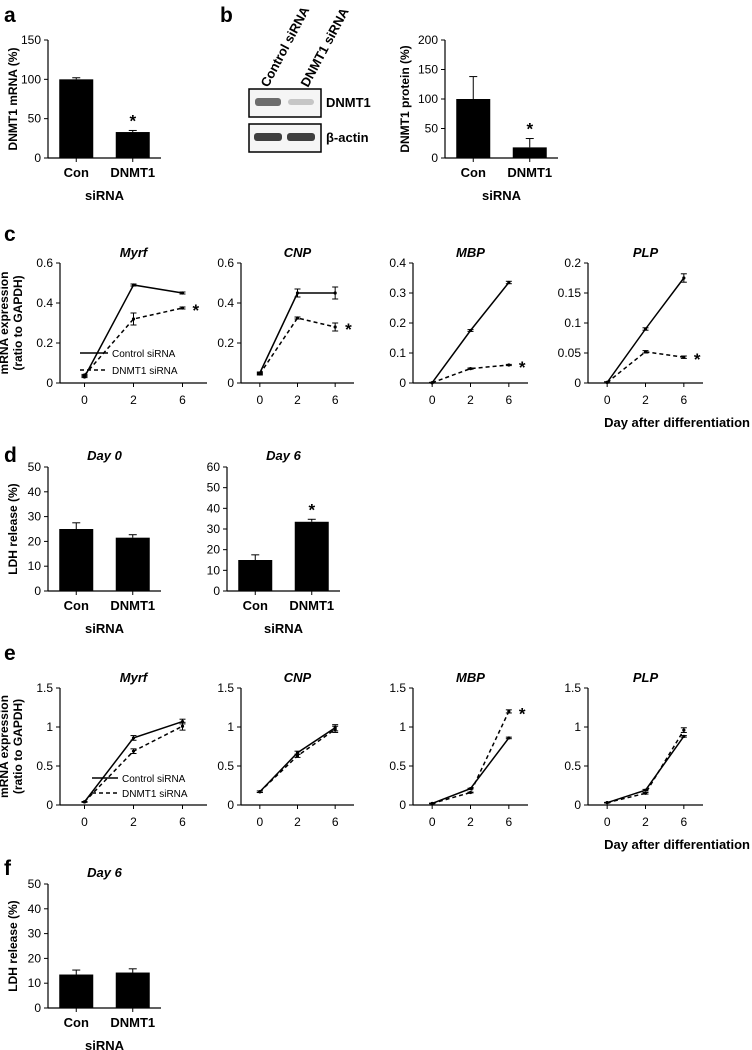 This screenshot has width=752, height=1050. What do you see at coordinates (10, 653) in the screenshot?
I see `panel-label-e: e` at bounding box center [10, 653].